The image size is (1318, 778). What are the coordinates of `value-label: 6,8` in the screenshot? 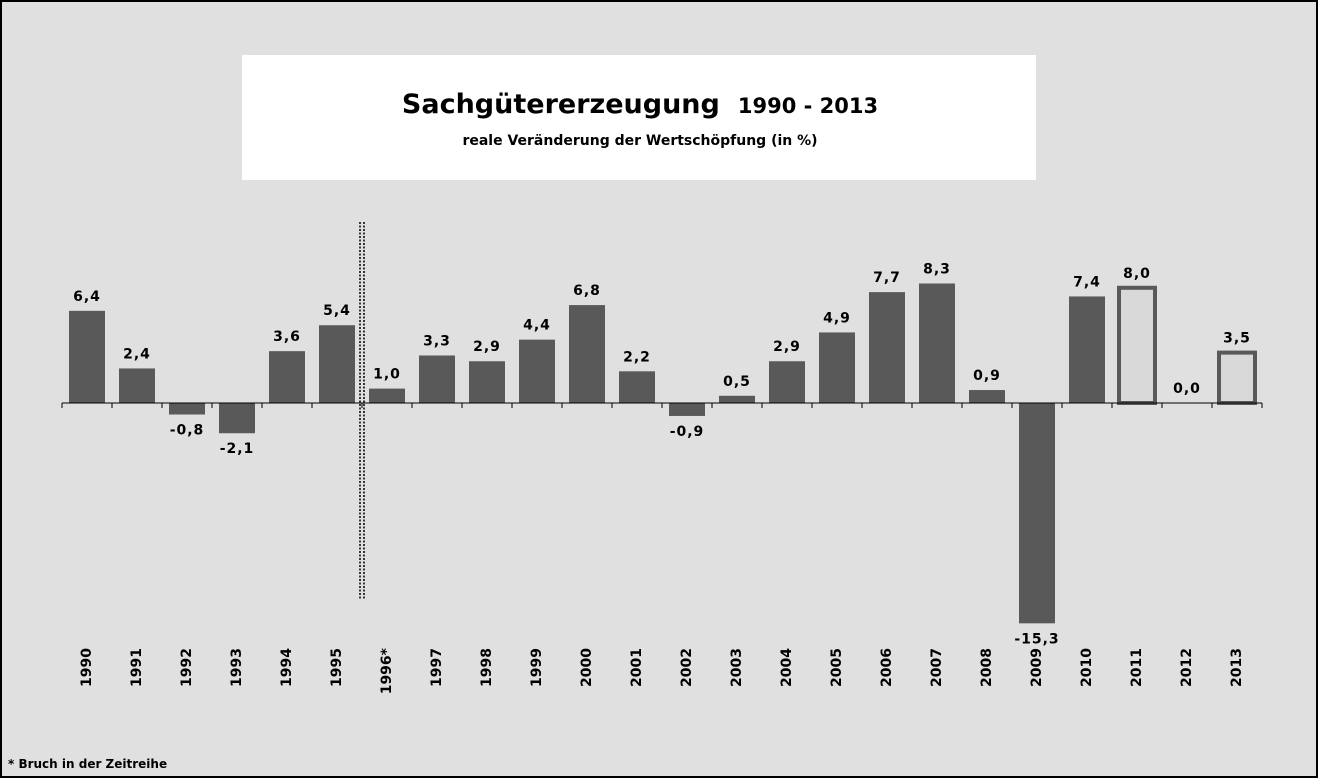 It's located at (587, 291).